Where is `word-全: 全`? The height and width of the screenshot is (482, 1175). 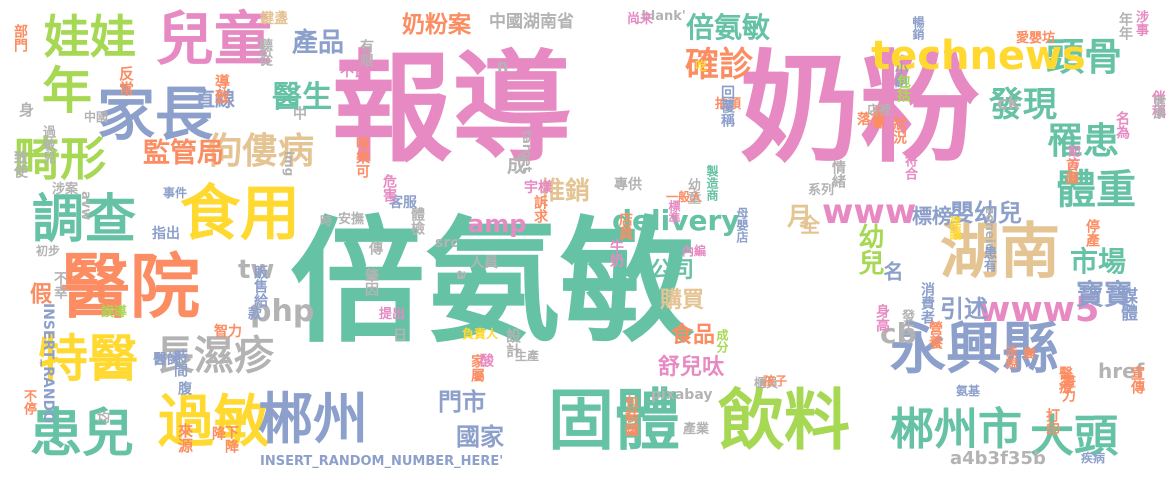
word-全: 全 is located at coordinates (810, 225).